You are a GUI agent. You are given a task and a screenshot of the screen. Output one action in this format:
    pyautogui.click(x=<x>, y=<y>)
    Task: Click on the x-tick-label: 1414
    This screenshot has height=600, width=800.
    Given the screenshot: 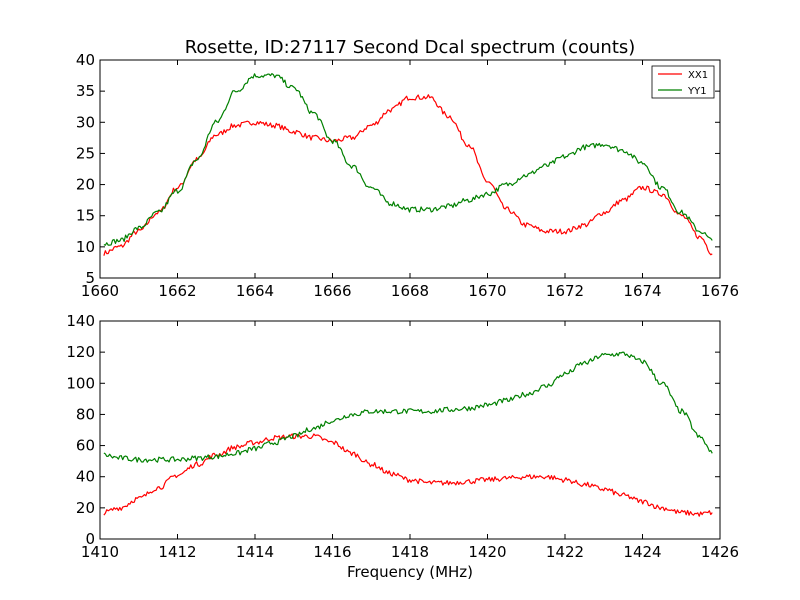 What is the action you would take?
    pyautogui.click(x=255, y=552)
    